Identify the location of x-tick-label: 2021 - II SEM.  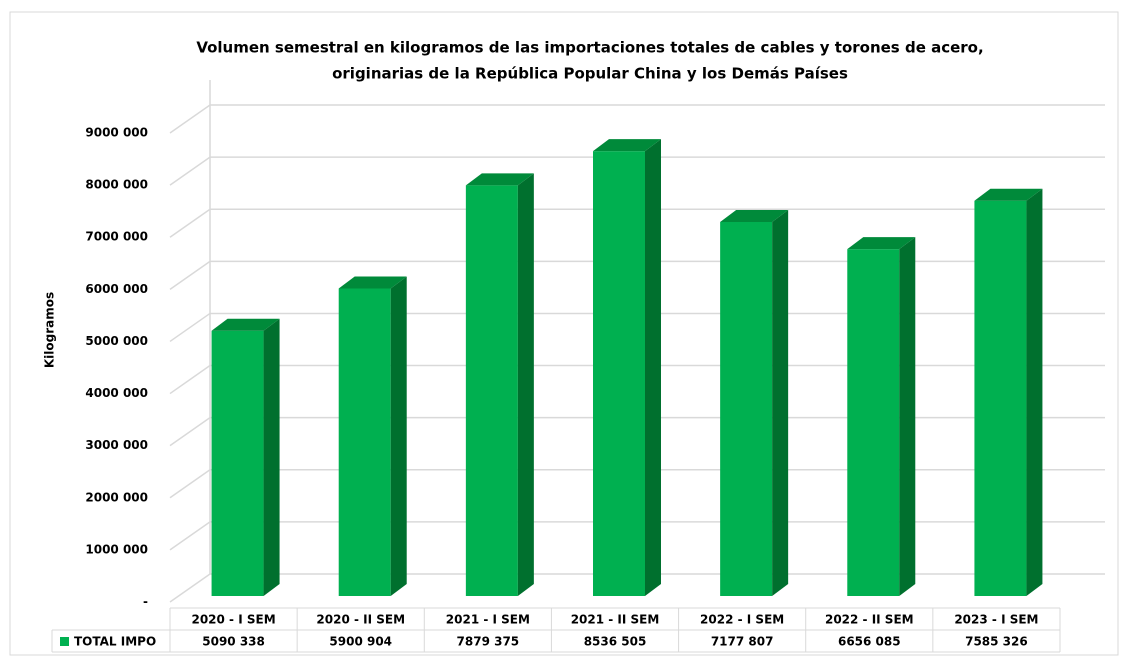
(615, 620).